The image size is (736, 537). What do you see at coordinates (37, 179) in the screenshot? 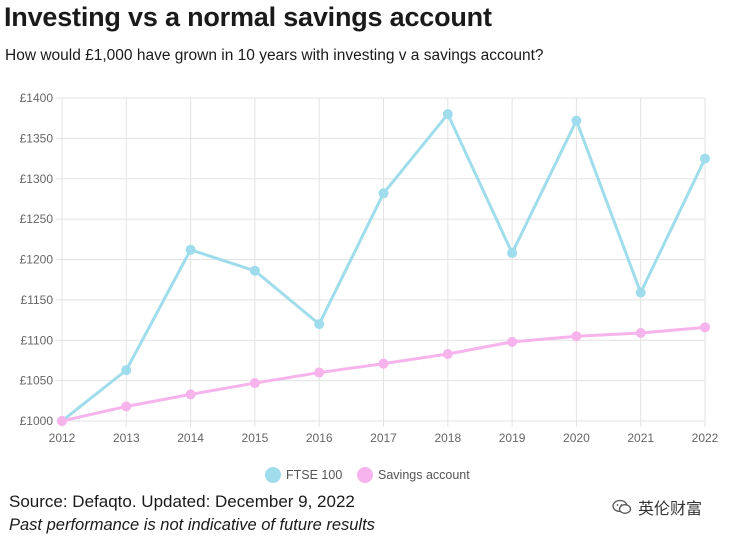
I see `y-tick-label: £1300` at bounding box center [37, 179].